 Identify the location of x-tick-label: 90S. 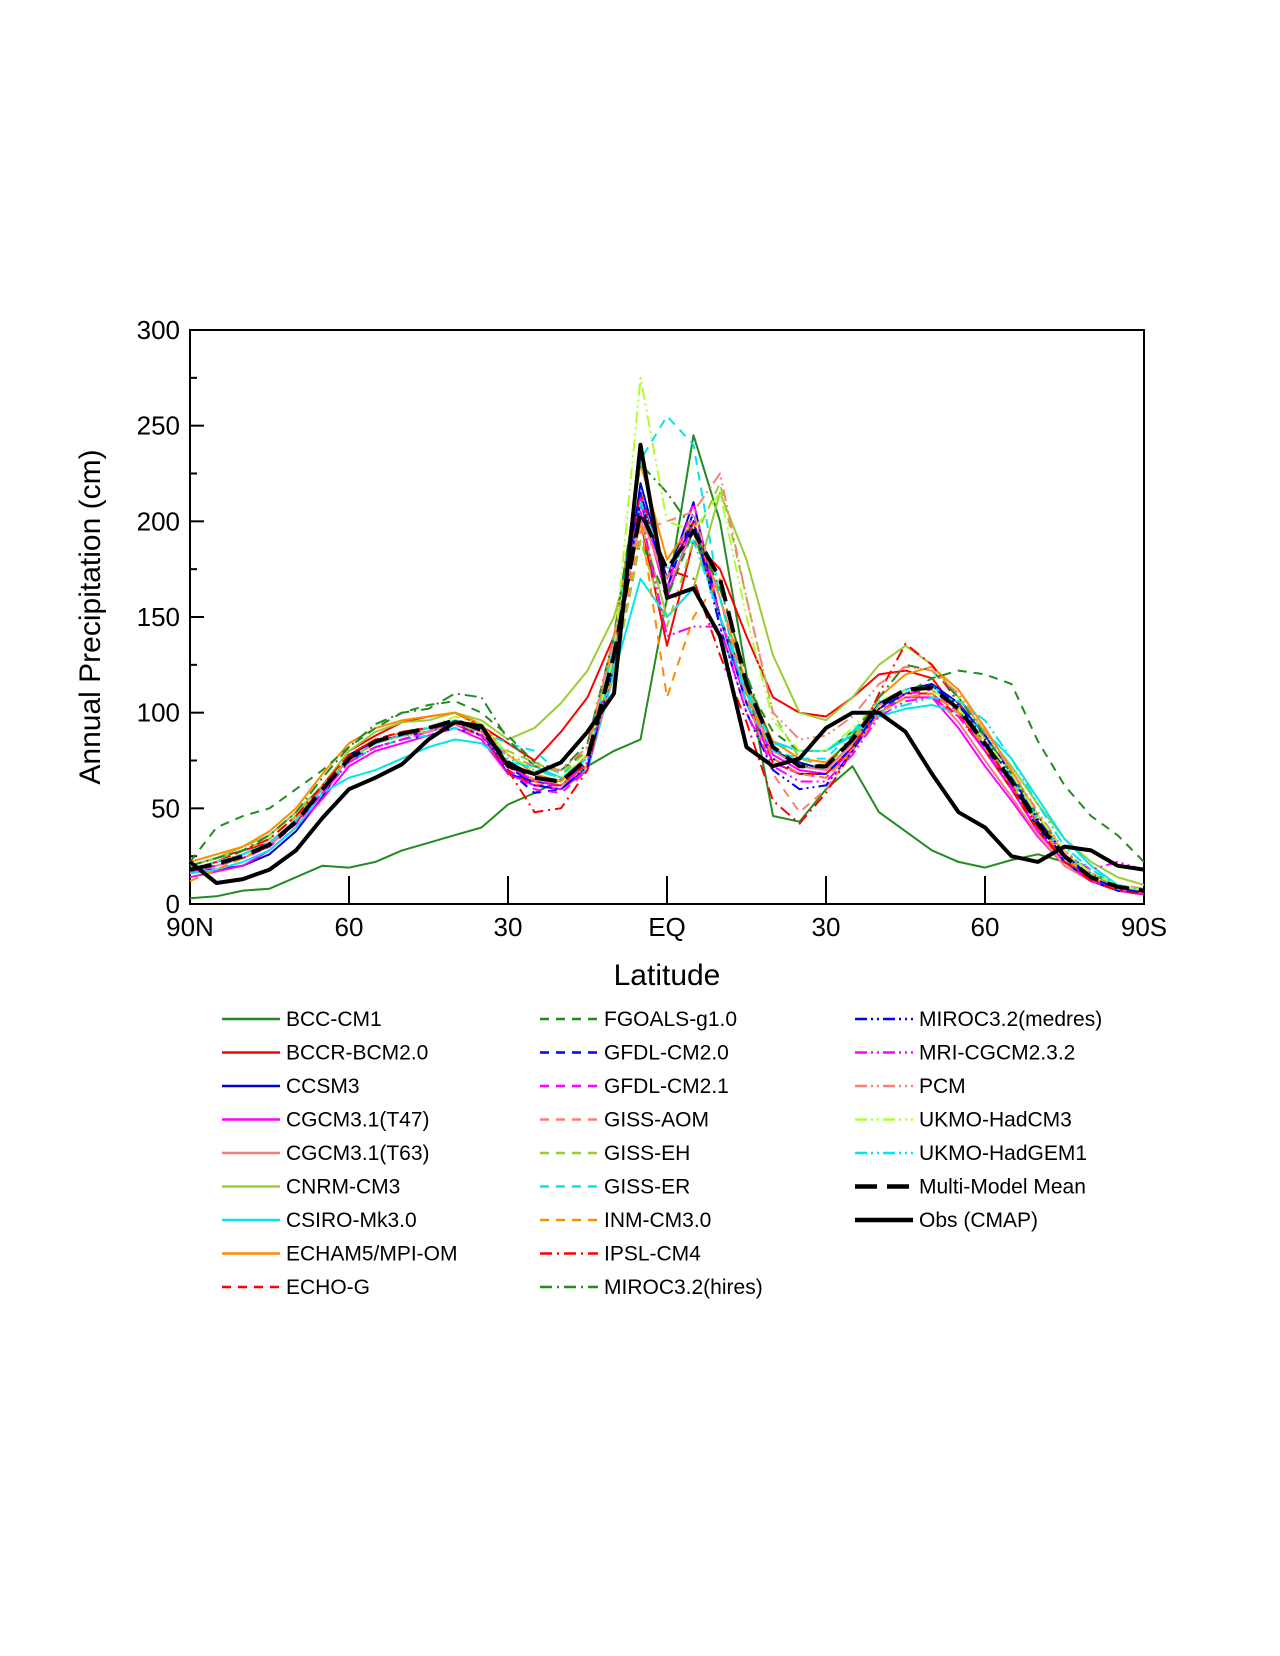
(1144, 927).